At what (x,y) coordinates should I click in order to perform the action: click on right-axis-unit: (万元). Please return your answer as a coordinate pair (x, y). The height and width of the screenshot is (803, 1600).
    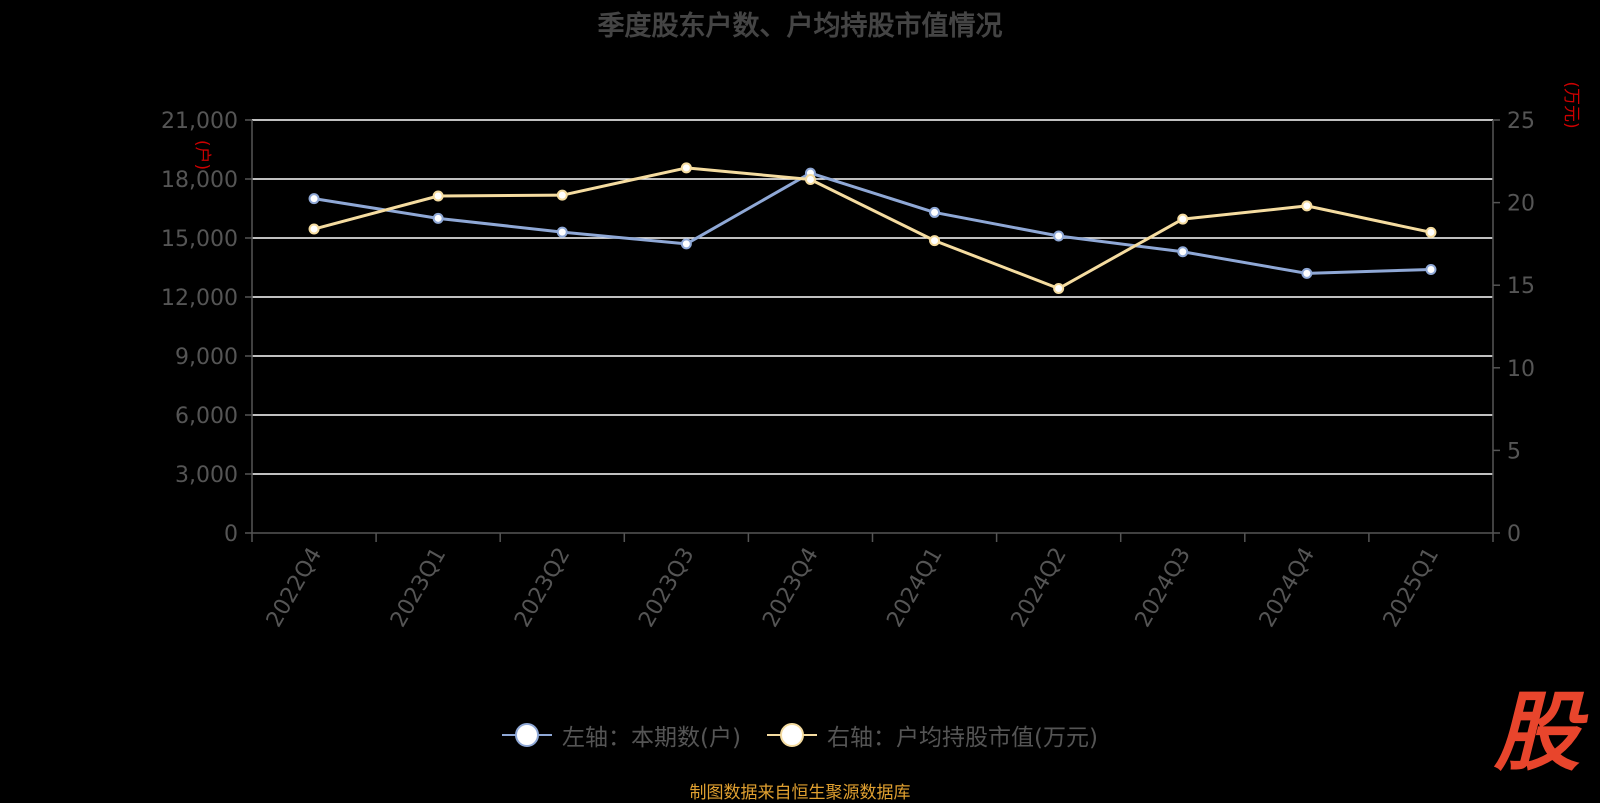
    Looking at the image, I should click on (1571, 104).